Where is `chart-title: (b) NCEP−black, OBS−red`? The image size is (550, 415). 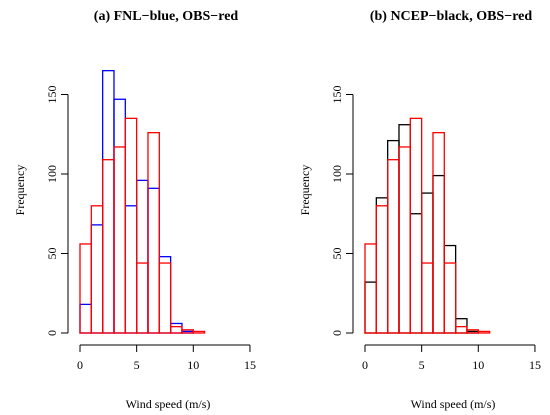 chart-title: (b) NCEP−black, OBS−red is located at coordinates (451, 16).